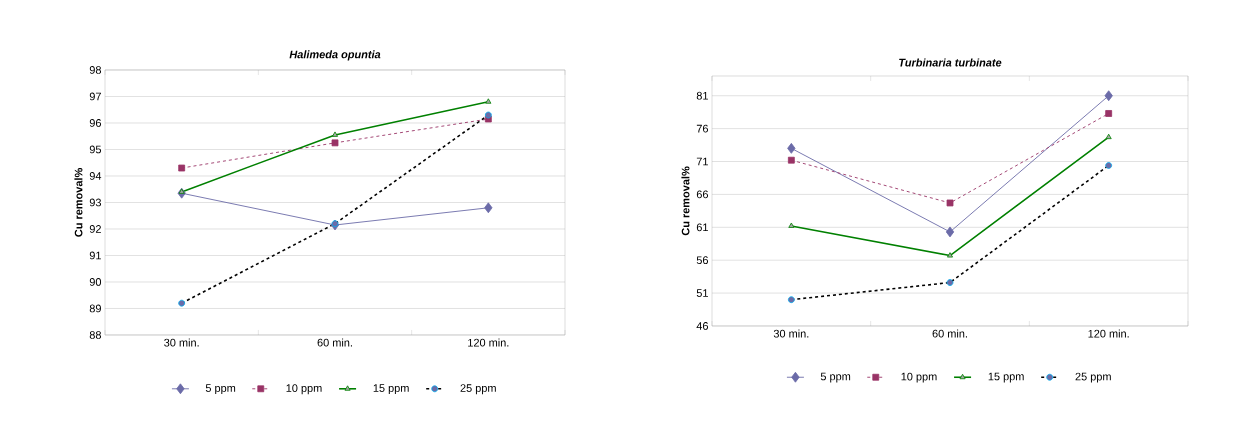  What do you see at coordinates (702, 194) in the screenshot?
I see `y-tick-label: 66` at bounding box center [702, 194].